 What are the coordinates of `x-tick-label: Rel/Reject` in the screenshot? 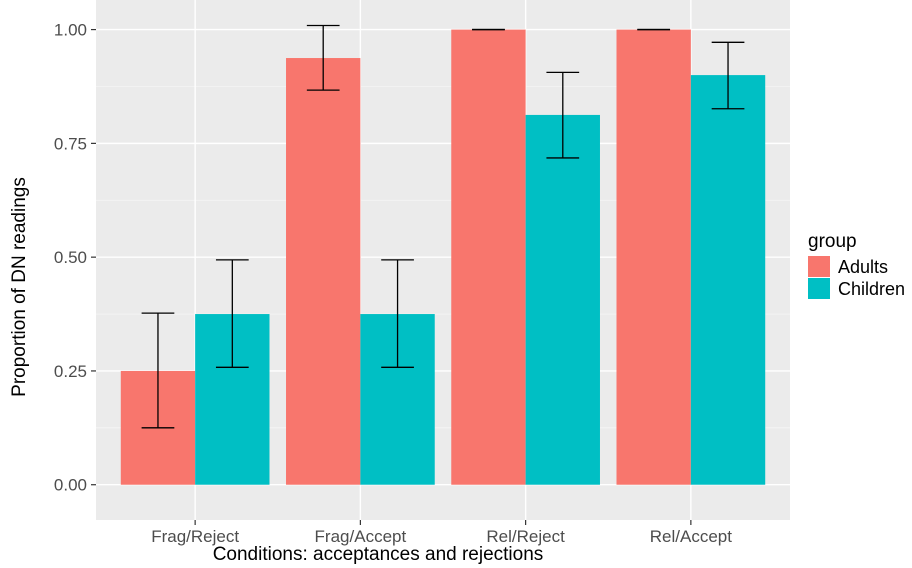 It's located at (525, 536).